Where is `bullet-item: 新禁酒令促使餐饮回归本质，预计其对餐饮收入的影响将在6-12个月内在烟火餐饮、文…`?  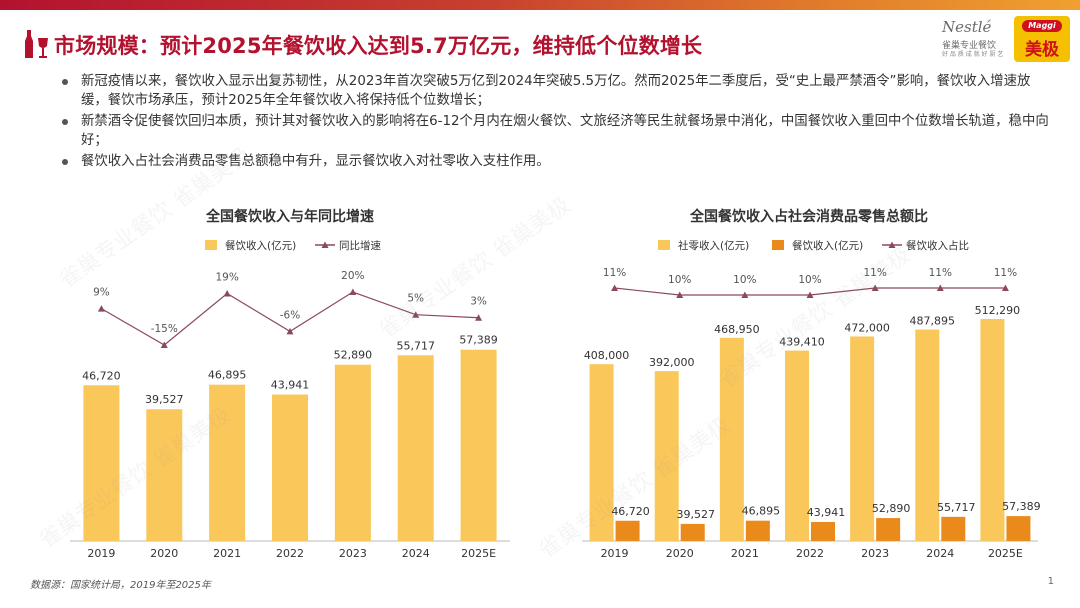 bullet-item: 新禁酒令促使餐饮回归本质，预计其对餐饮收入的影响将在6-12个月内在烟火餐饮、文… is located at coordinates (557, 131).